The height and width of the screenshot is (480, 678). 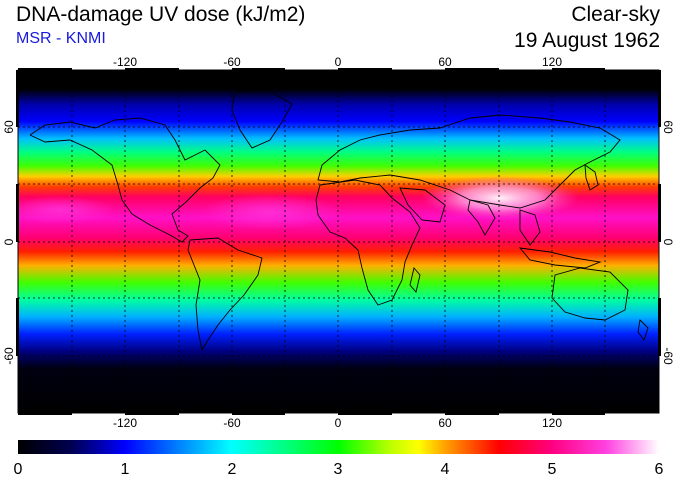 What do you see at coordinates (615, 14) in the screenshot?
I see `sky-condition: Clear-sky` at bounding box center [615, 14].